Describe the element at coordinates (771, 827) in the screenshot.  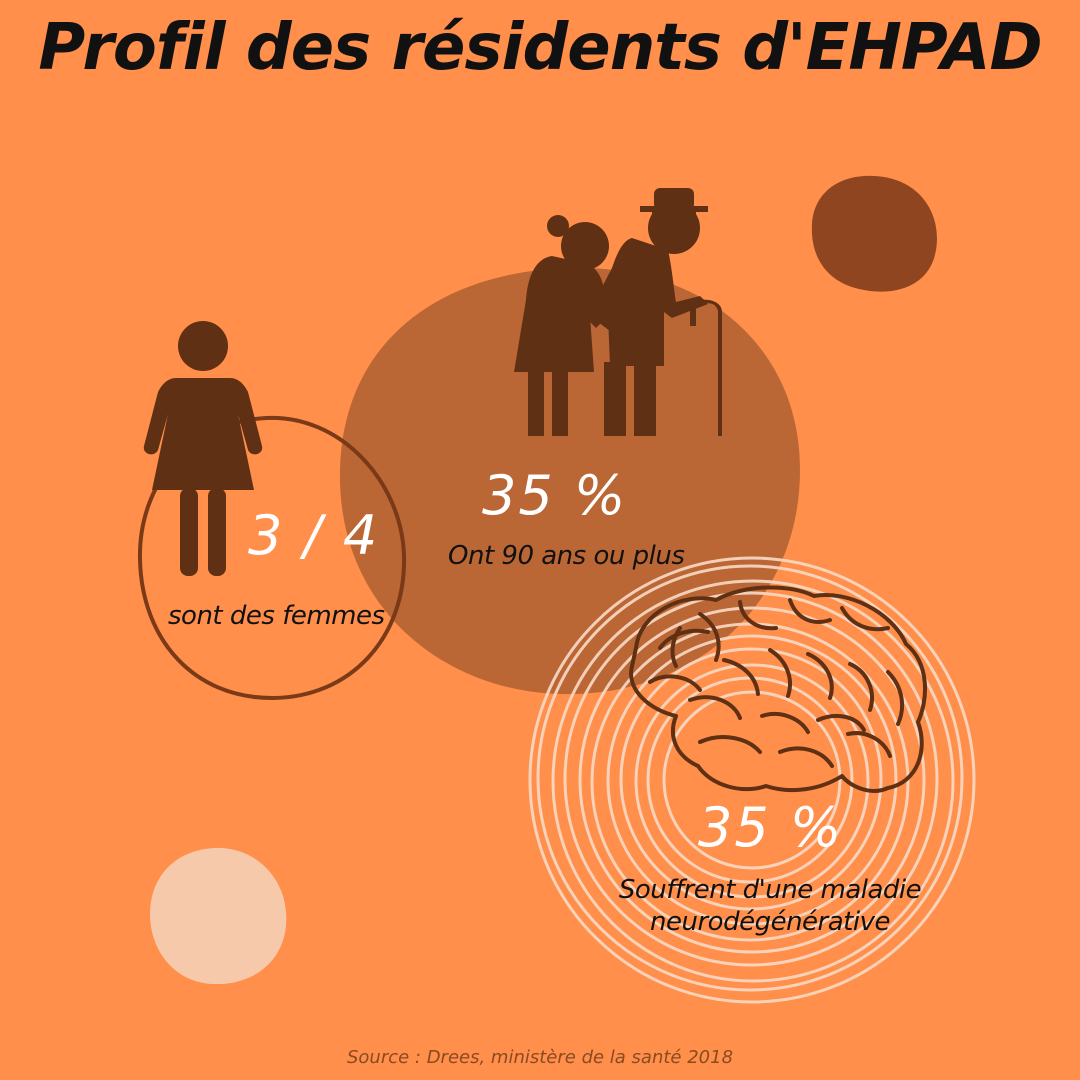
I see `disease-stat-value: 35 %` at that location.